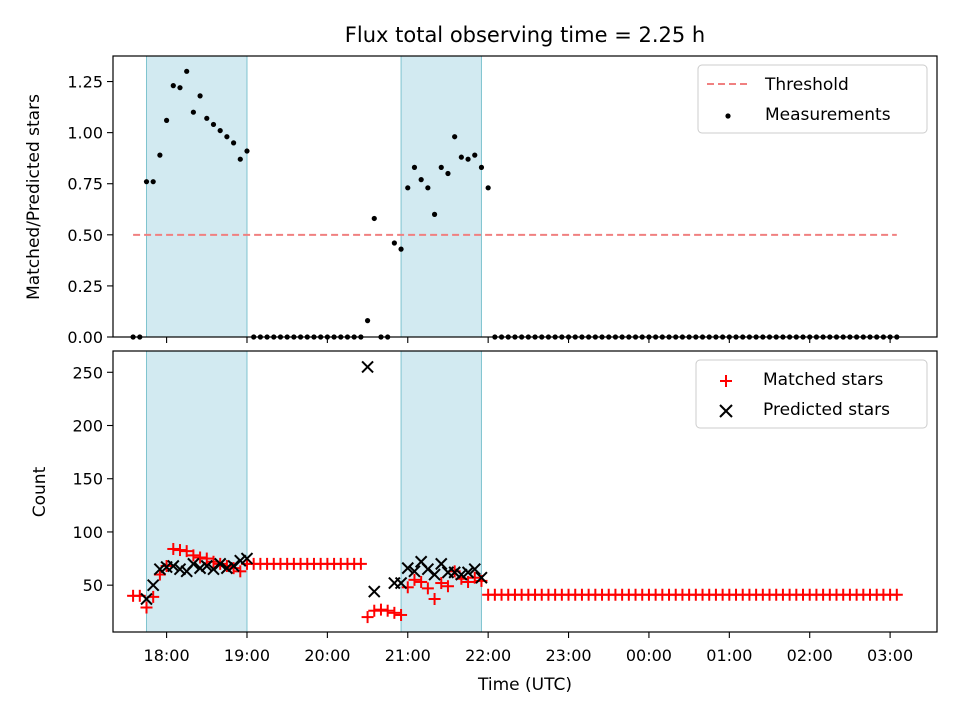 The image size is (960, 720). I want to click on x-tick-label: 02:00, so click(810, 655).